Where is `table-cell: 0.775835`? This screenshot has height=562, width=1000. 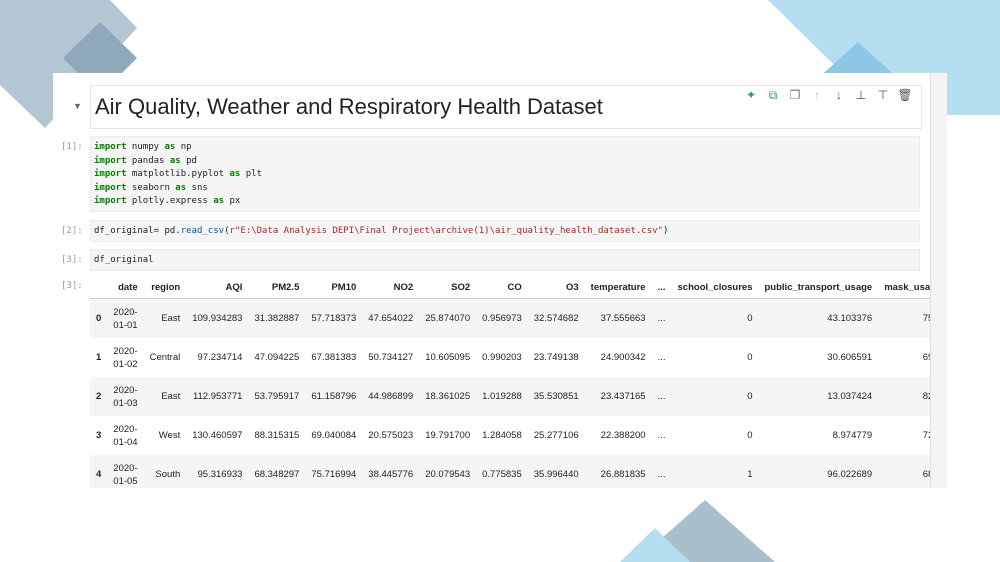
table-cell: 0.775835 is located at coordinates (502, 471).